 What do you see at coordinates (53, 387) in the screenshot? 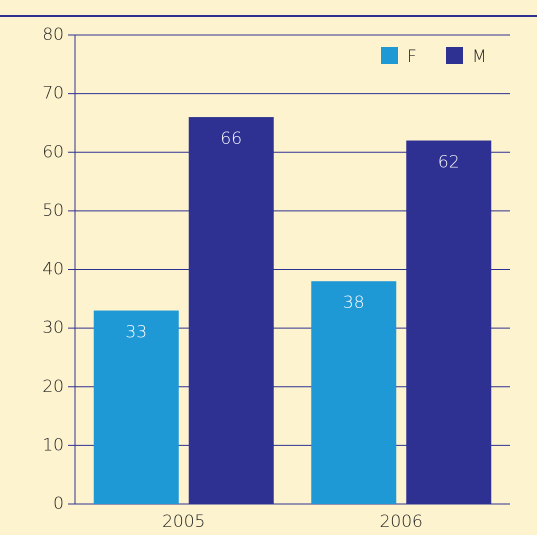
I see `y-tick-label: 20` at bounding box center [53, 387].